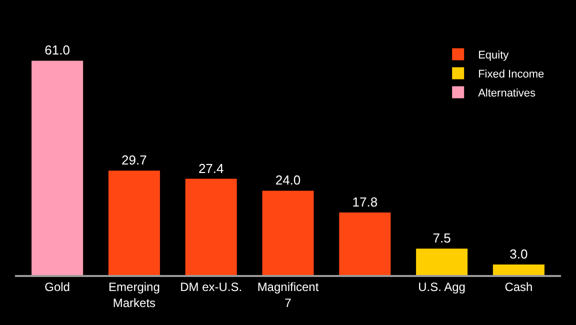 This screenshot has width=576, height=325. What do you see at coordinates (57, 287) in the screenshot?
I see `x-tick-label: Gold` at bounding box center [57, 287].